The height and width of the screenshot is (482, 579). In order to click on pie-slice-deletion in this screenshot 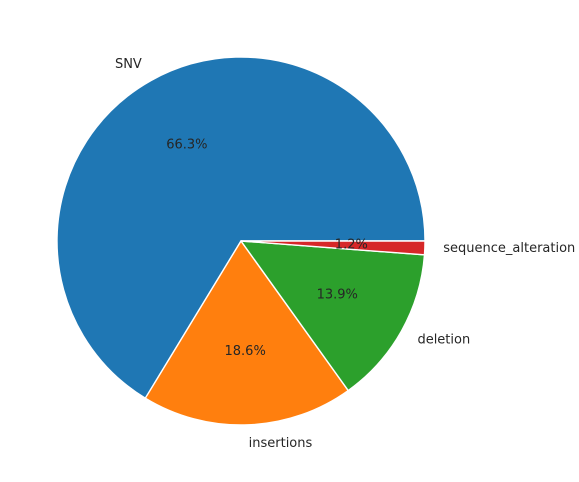, I will do `click(333, 316)`.